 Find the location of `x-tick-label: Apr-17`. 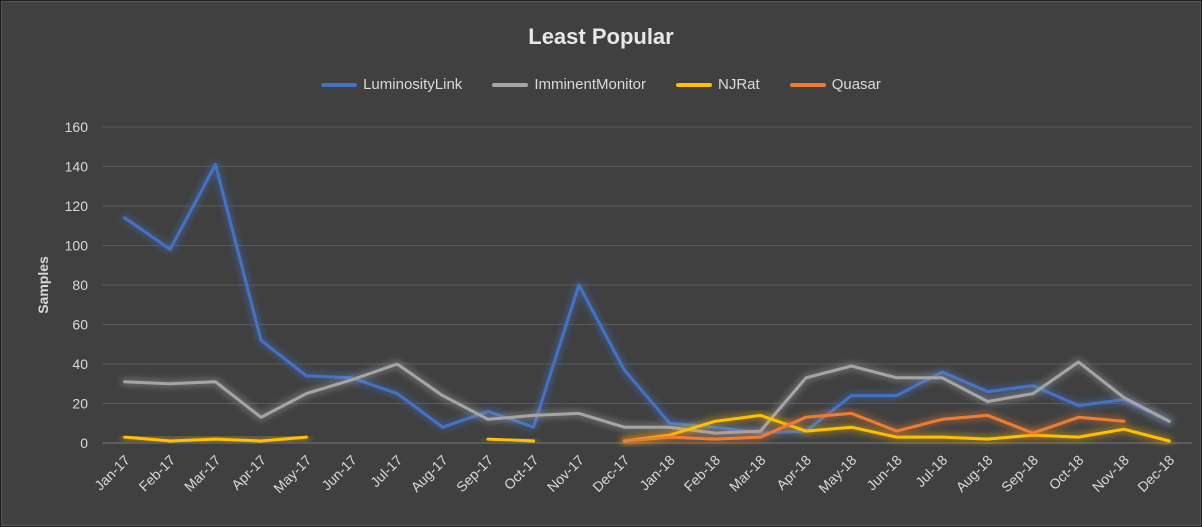

x-tick-label: Apr-17 is located at coordinates (248, 472).